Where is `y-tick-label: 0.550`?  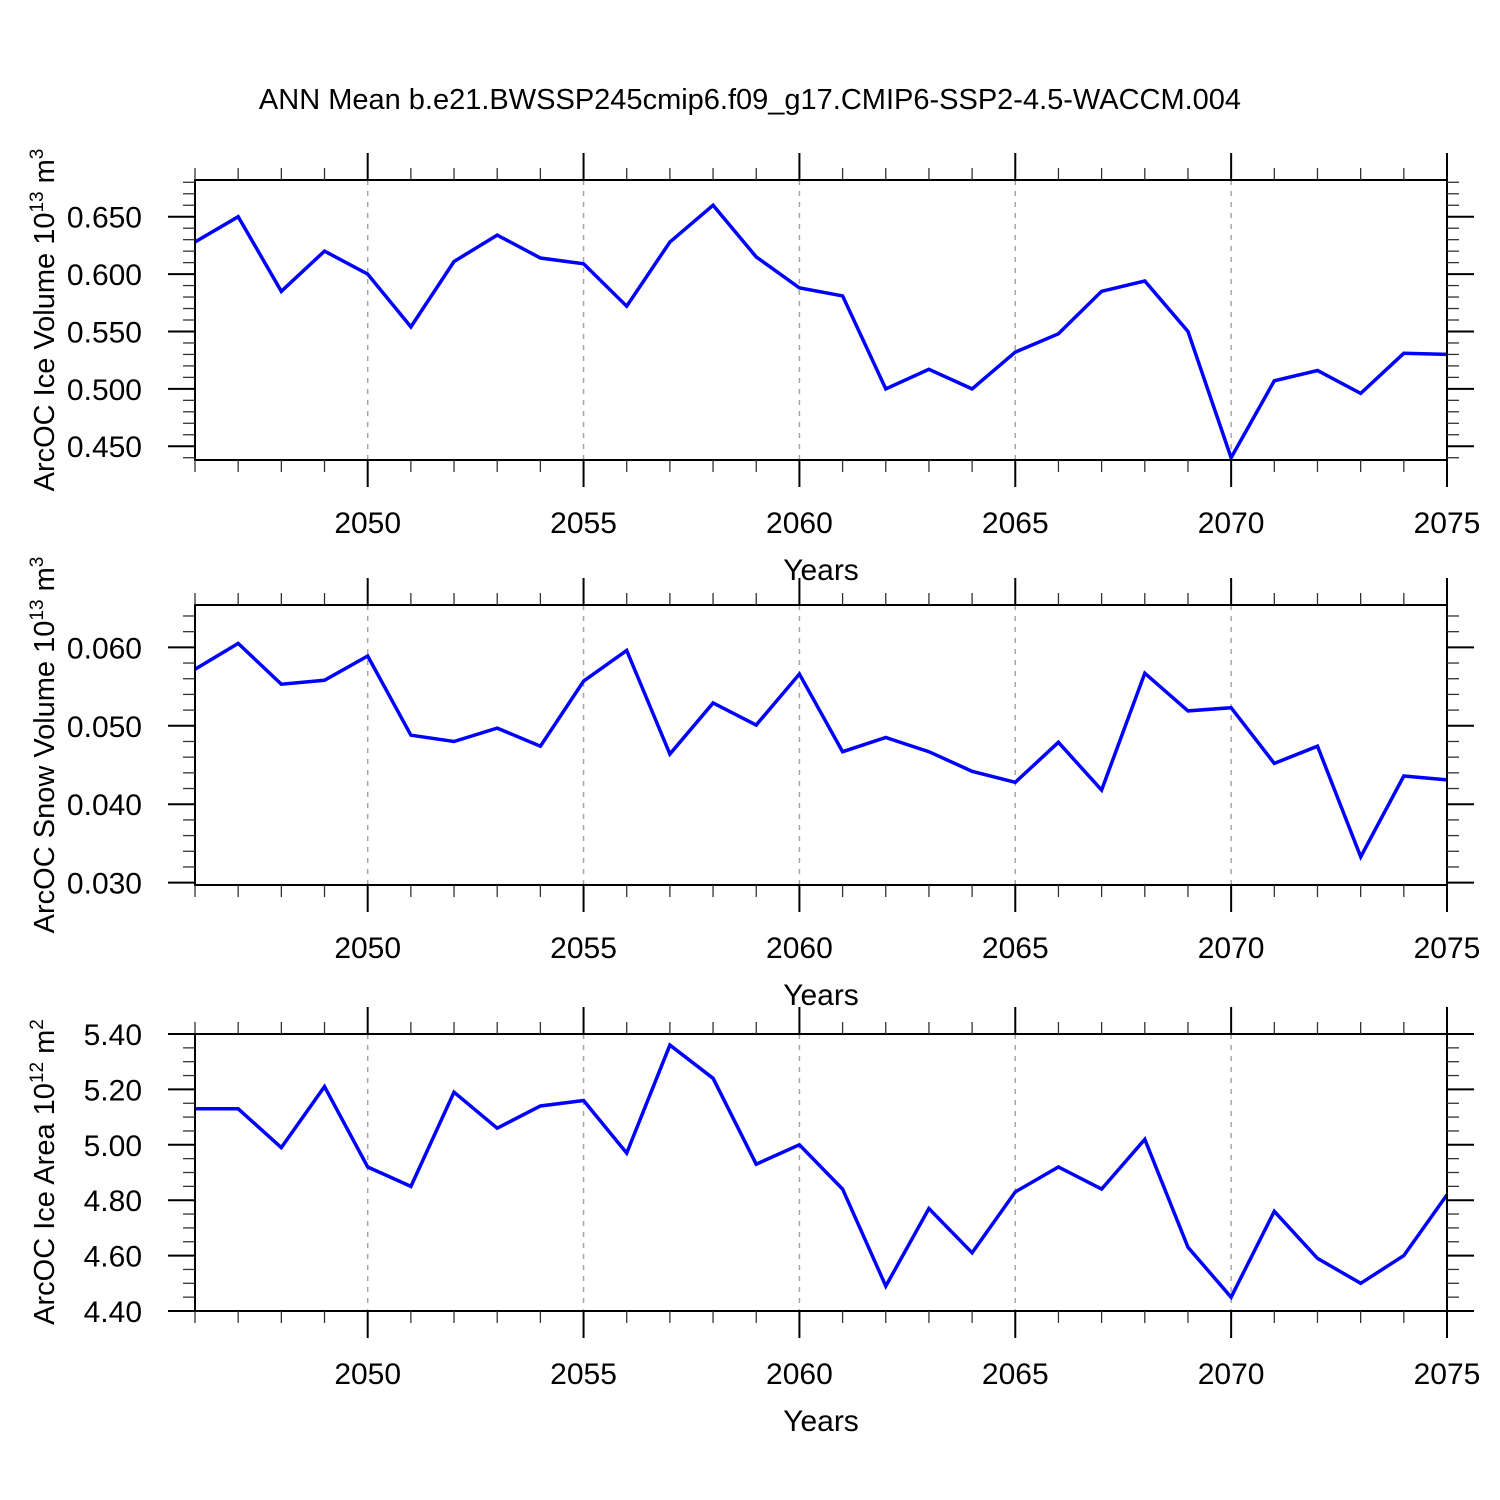
y-tick-label: 0.550 is located at coordinates (104, 332).